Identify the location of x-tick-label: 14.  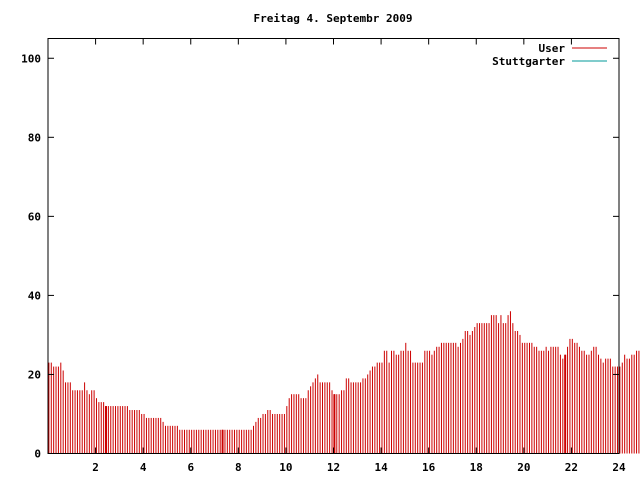
(381, 467).